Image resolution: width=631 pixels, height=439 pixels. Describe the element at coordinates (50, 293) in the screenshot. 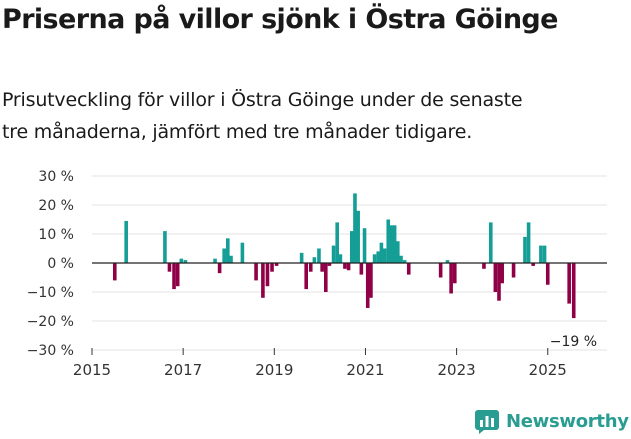

I see `y-tick-label: −10 %` at that location.